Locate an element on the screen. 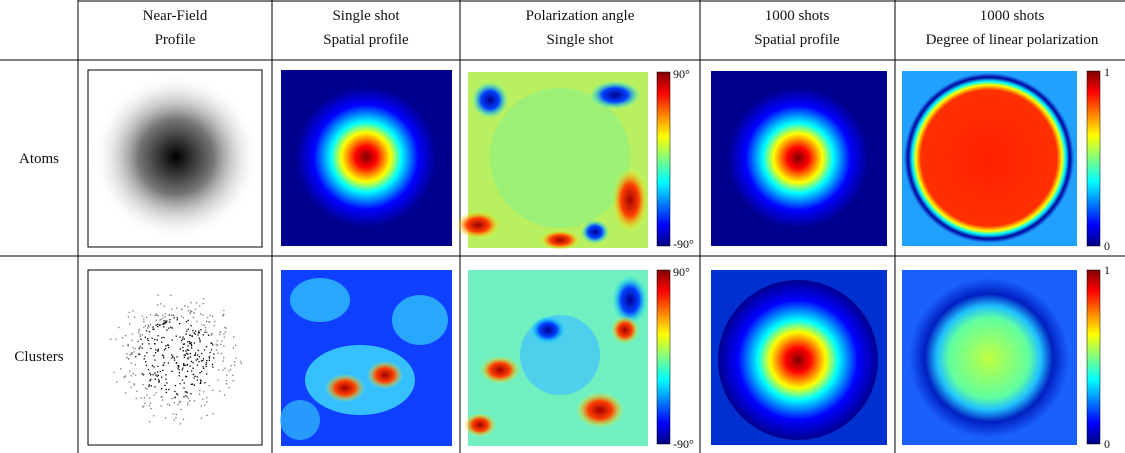 The width and height of the screenshot is (1125, 453). row-label: Clusters is located at coordinates (38, 357).